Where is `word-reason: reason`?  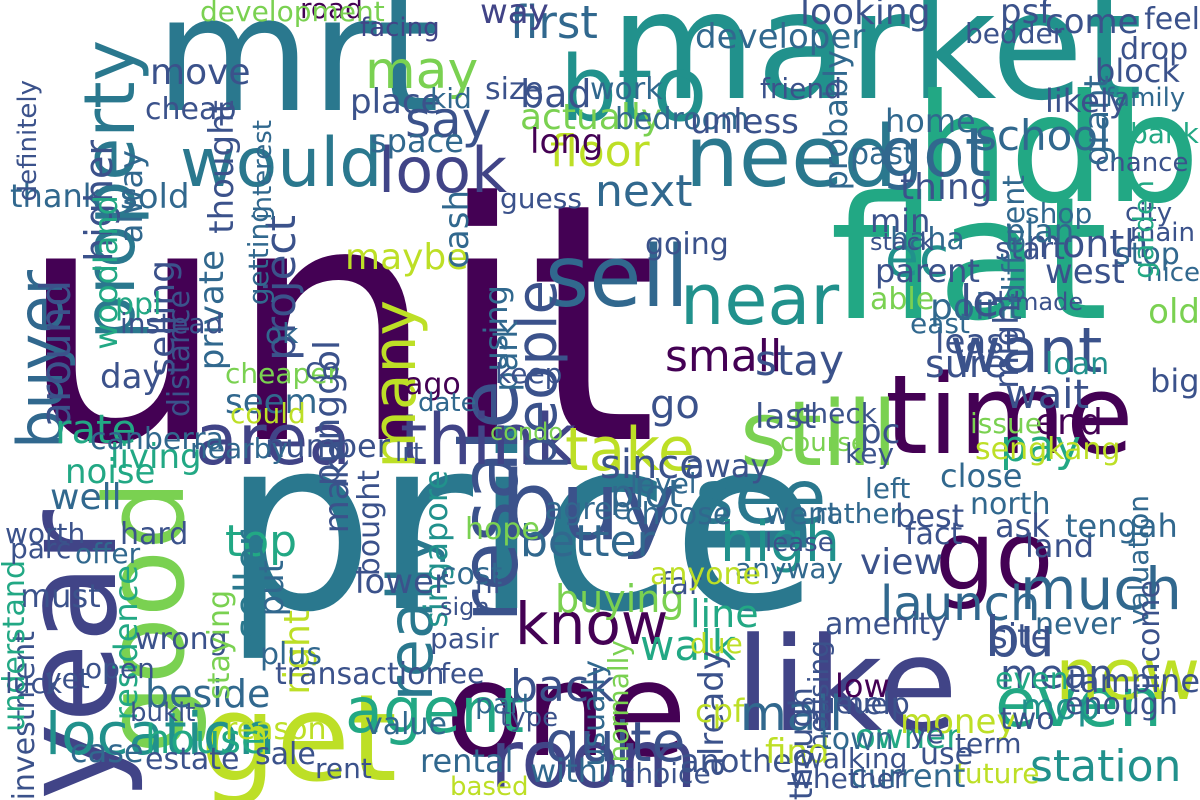 word-reason: reason is located at coordinates (276, 729).